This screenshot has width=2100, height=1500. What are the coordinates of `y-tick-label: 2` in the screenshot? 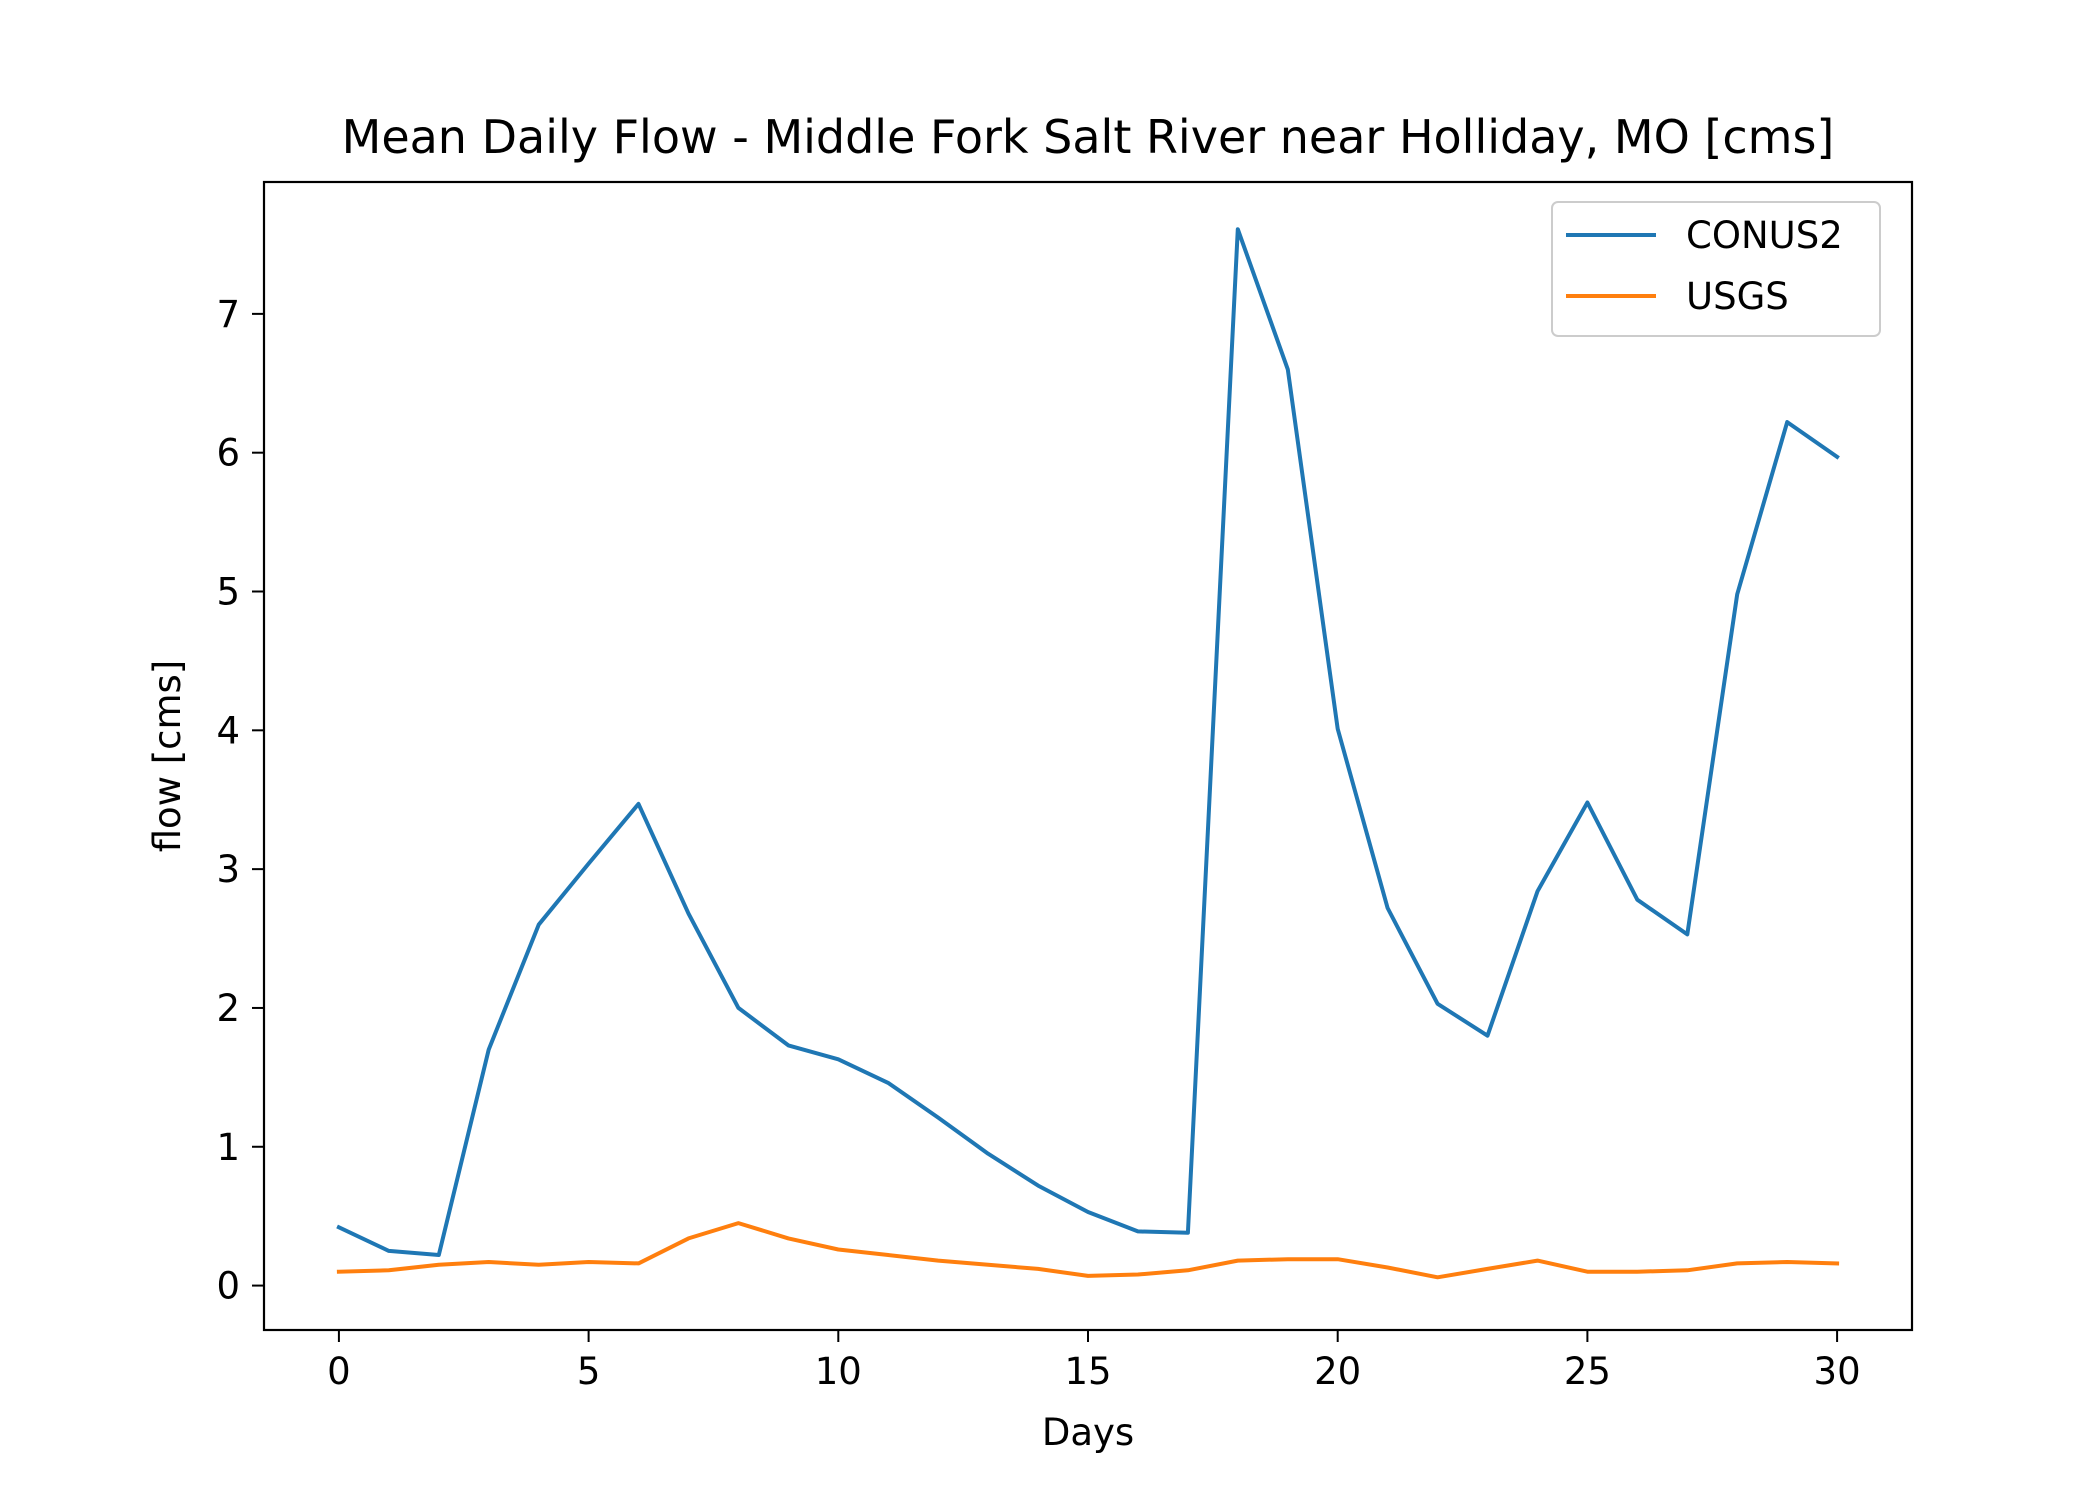 It's located at (228, 1008).